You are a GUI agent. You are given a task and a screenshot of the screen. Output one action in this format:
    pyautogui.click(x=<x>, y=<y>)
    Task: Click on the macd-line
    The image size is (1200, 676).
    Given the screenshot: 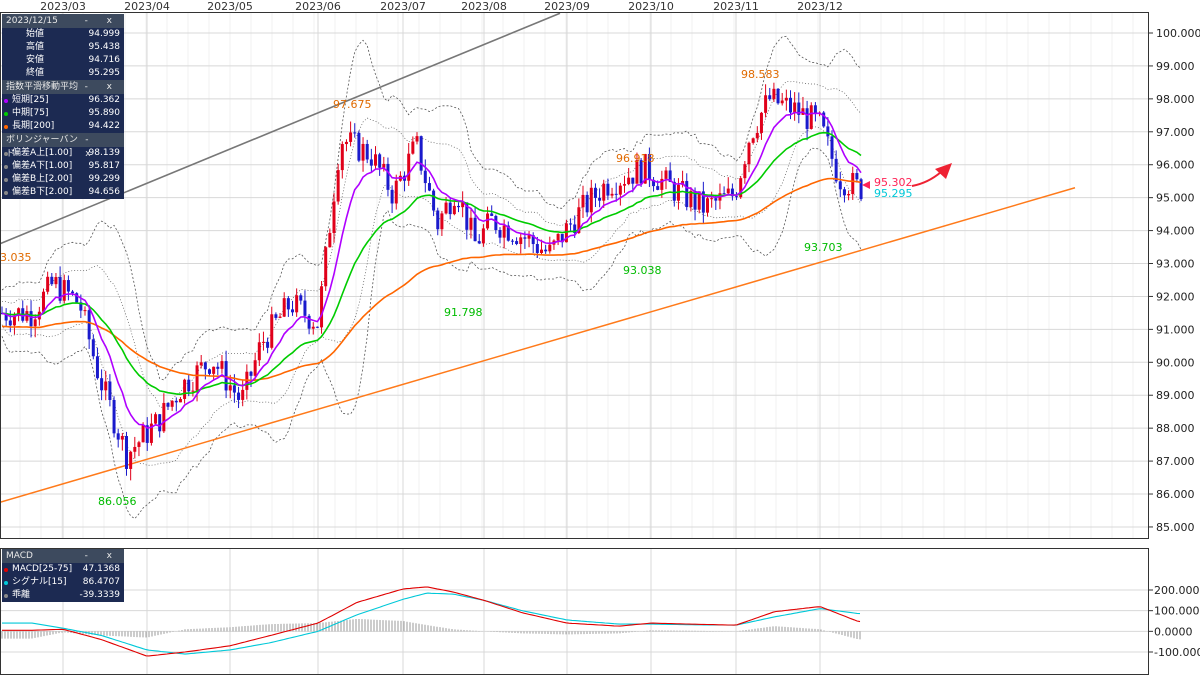 What is the action you would take?
    pyautogui.click(x=431, y=621)
    